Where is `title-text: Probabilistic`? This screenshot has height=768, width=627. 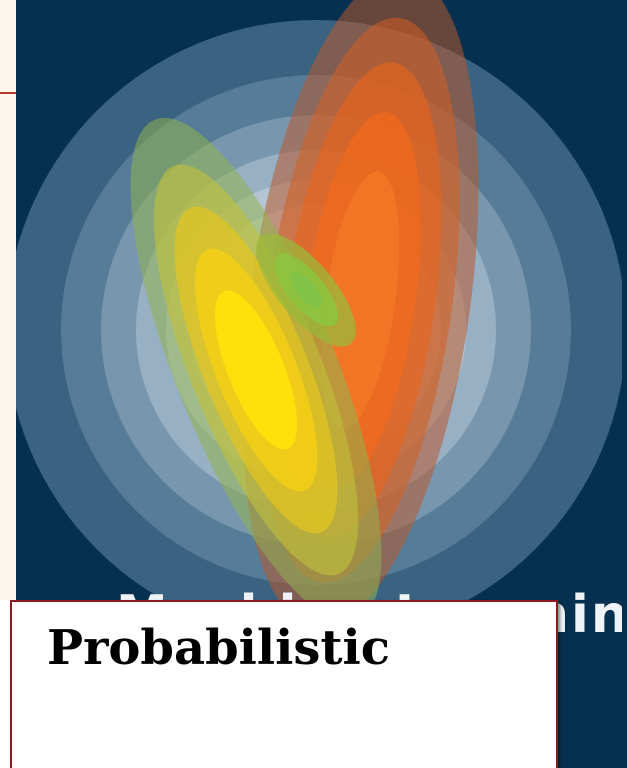 title-text: Probabilistic is located at coordinates (218, 648).